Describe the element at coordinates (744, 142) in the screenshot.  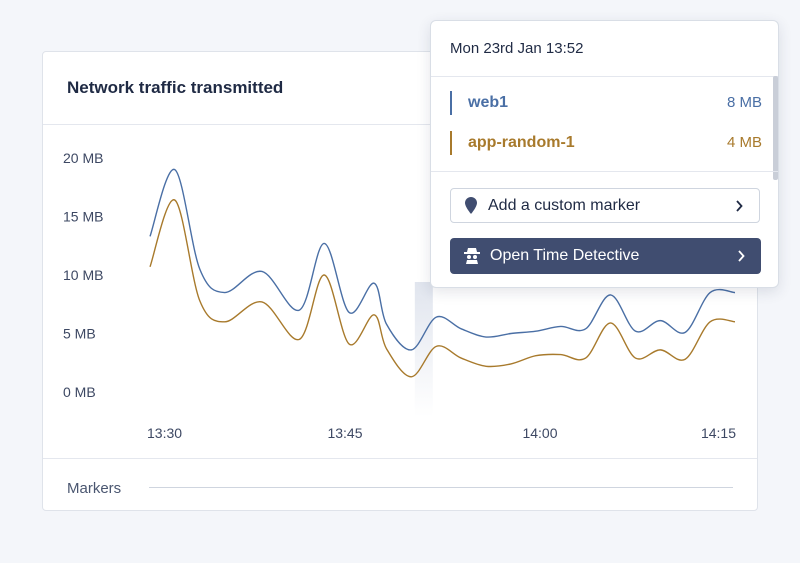
I see `series-value: 4 MB` at that location.